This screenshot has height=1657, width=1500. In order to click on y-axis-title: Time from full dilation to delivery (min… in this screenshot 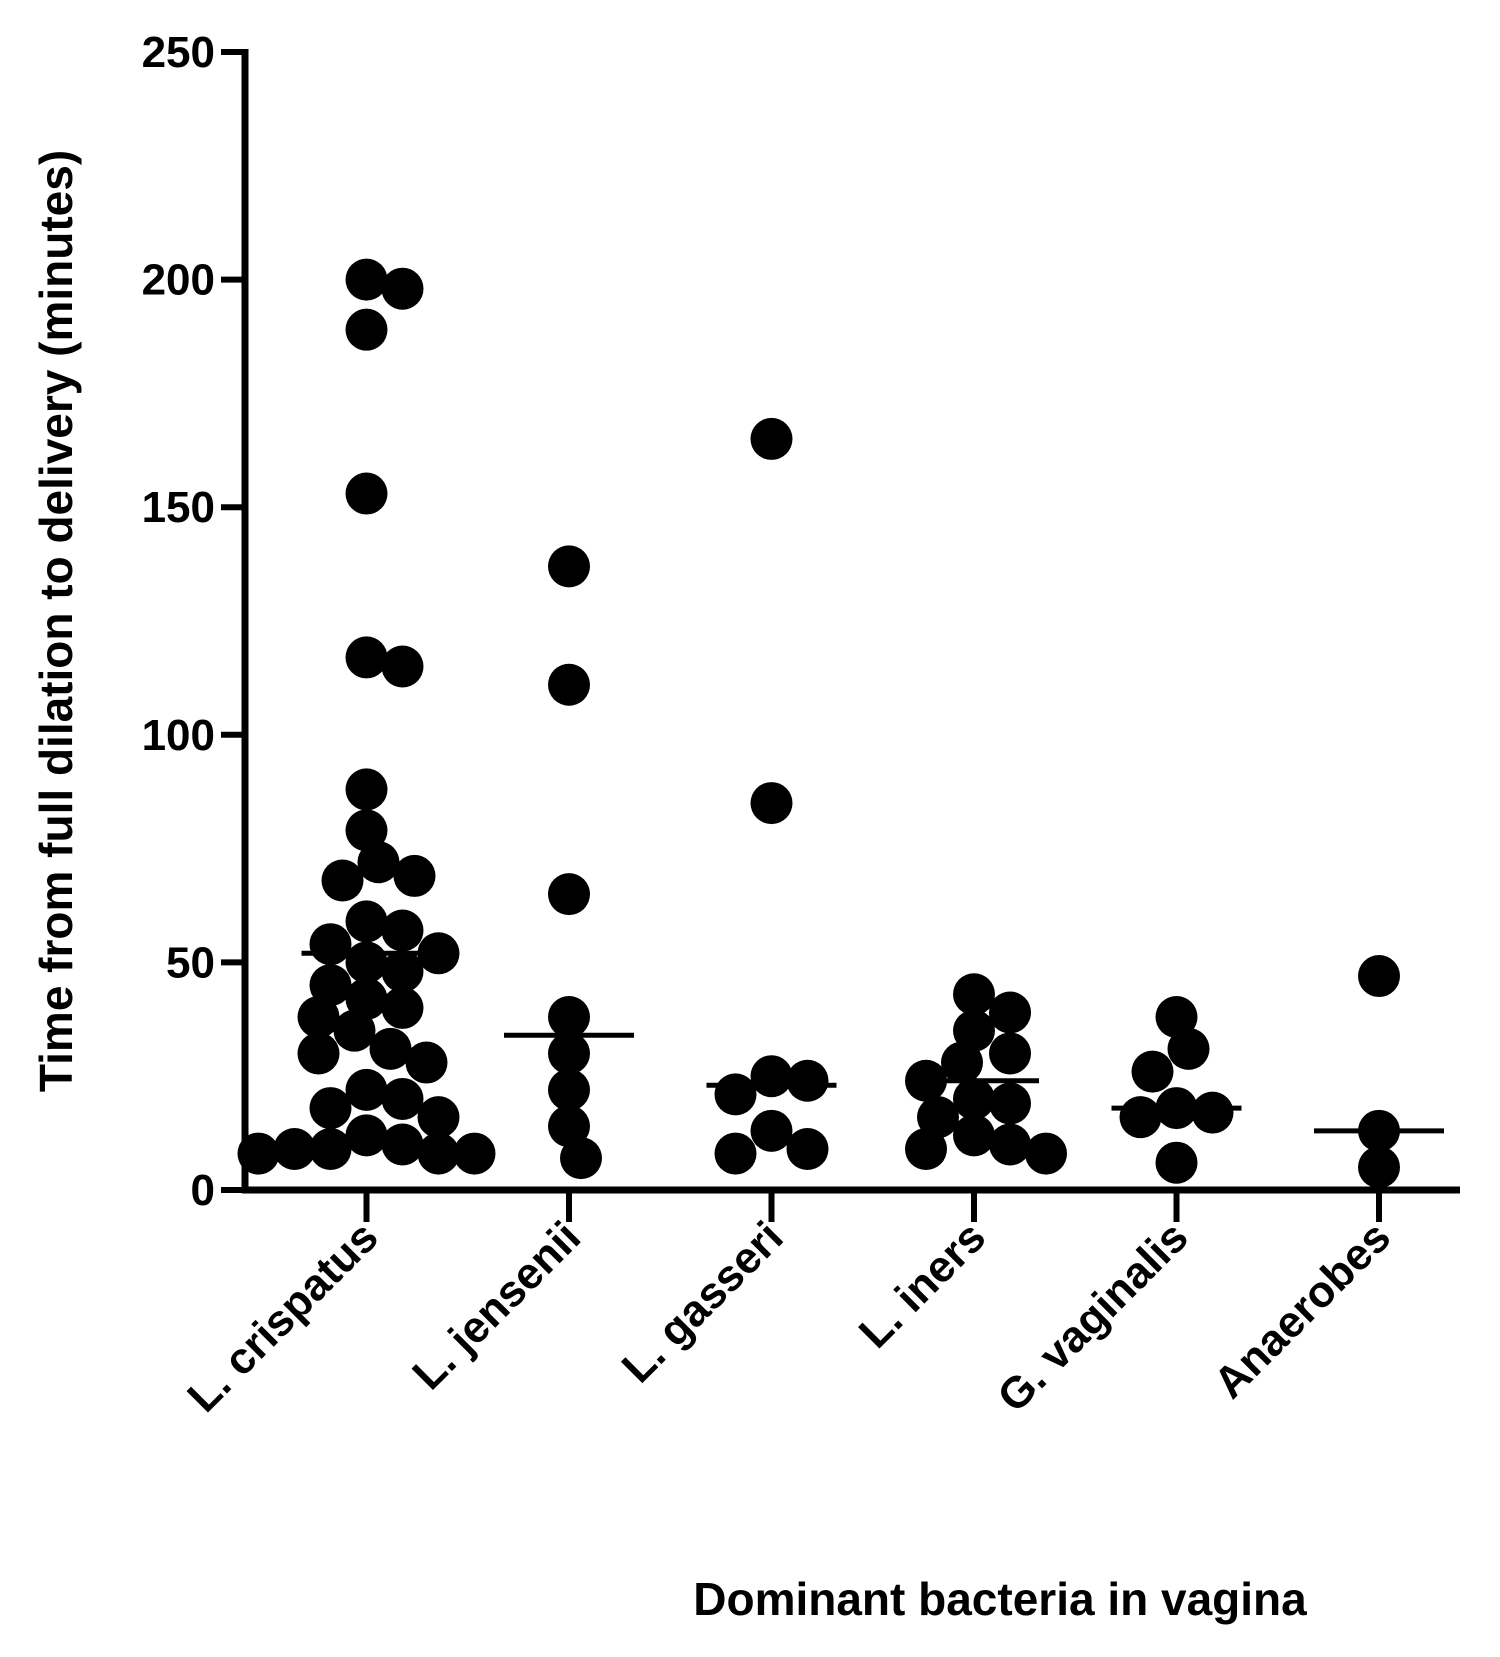, I will do `click(56, 621)`.